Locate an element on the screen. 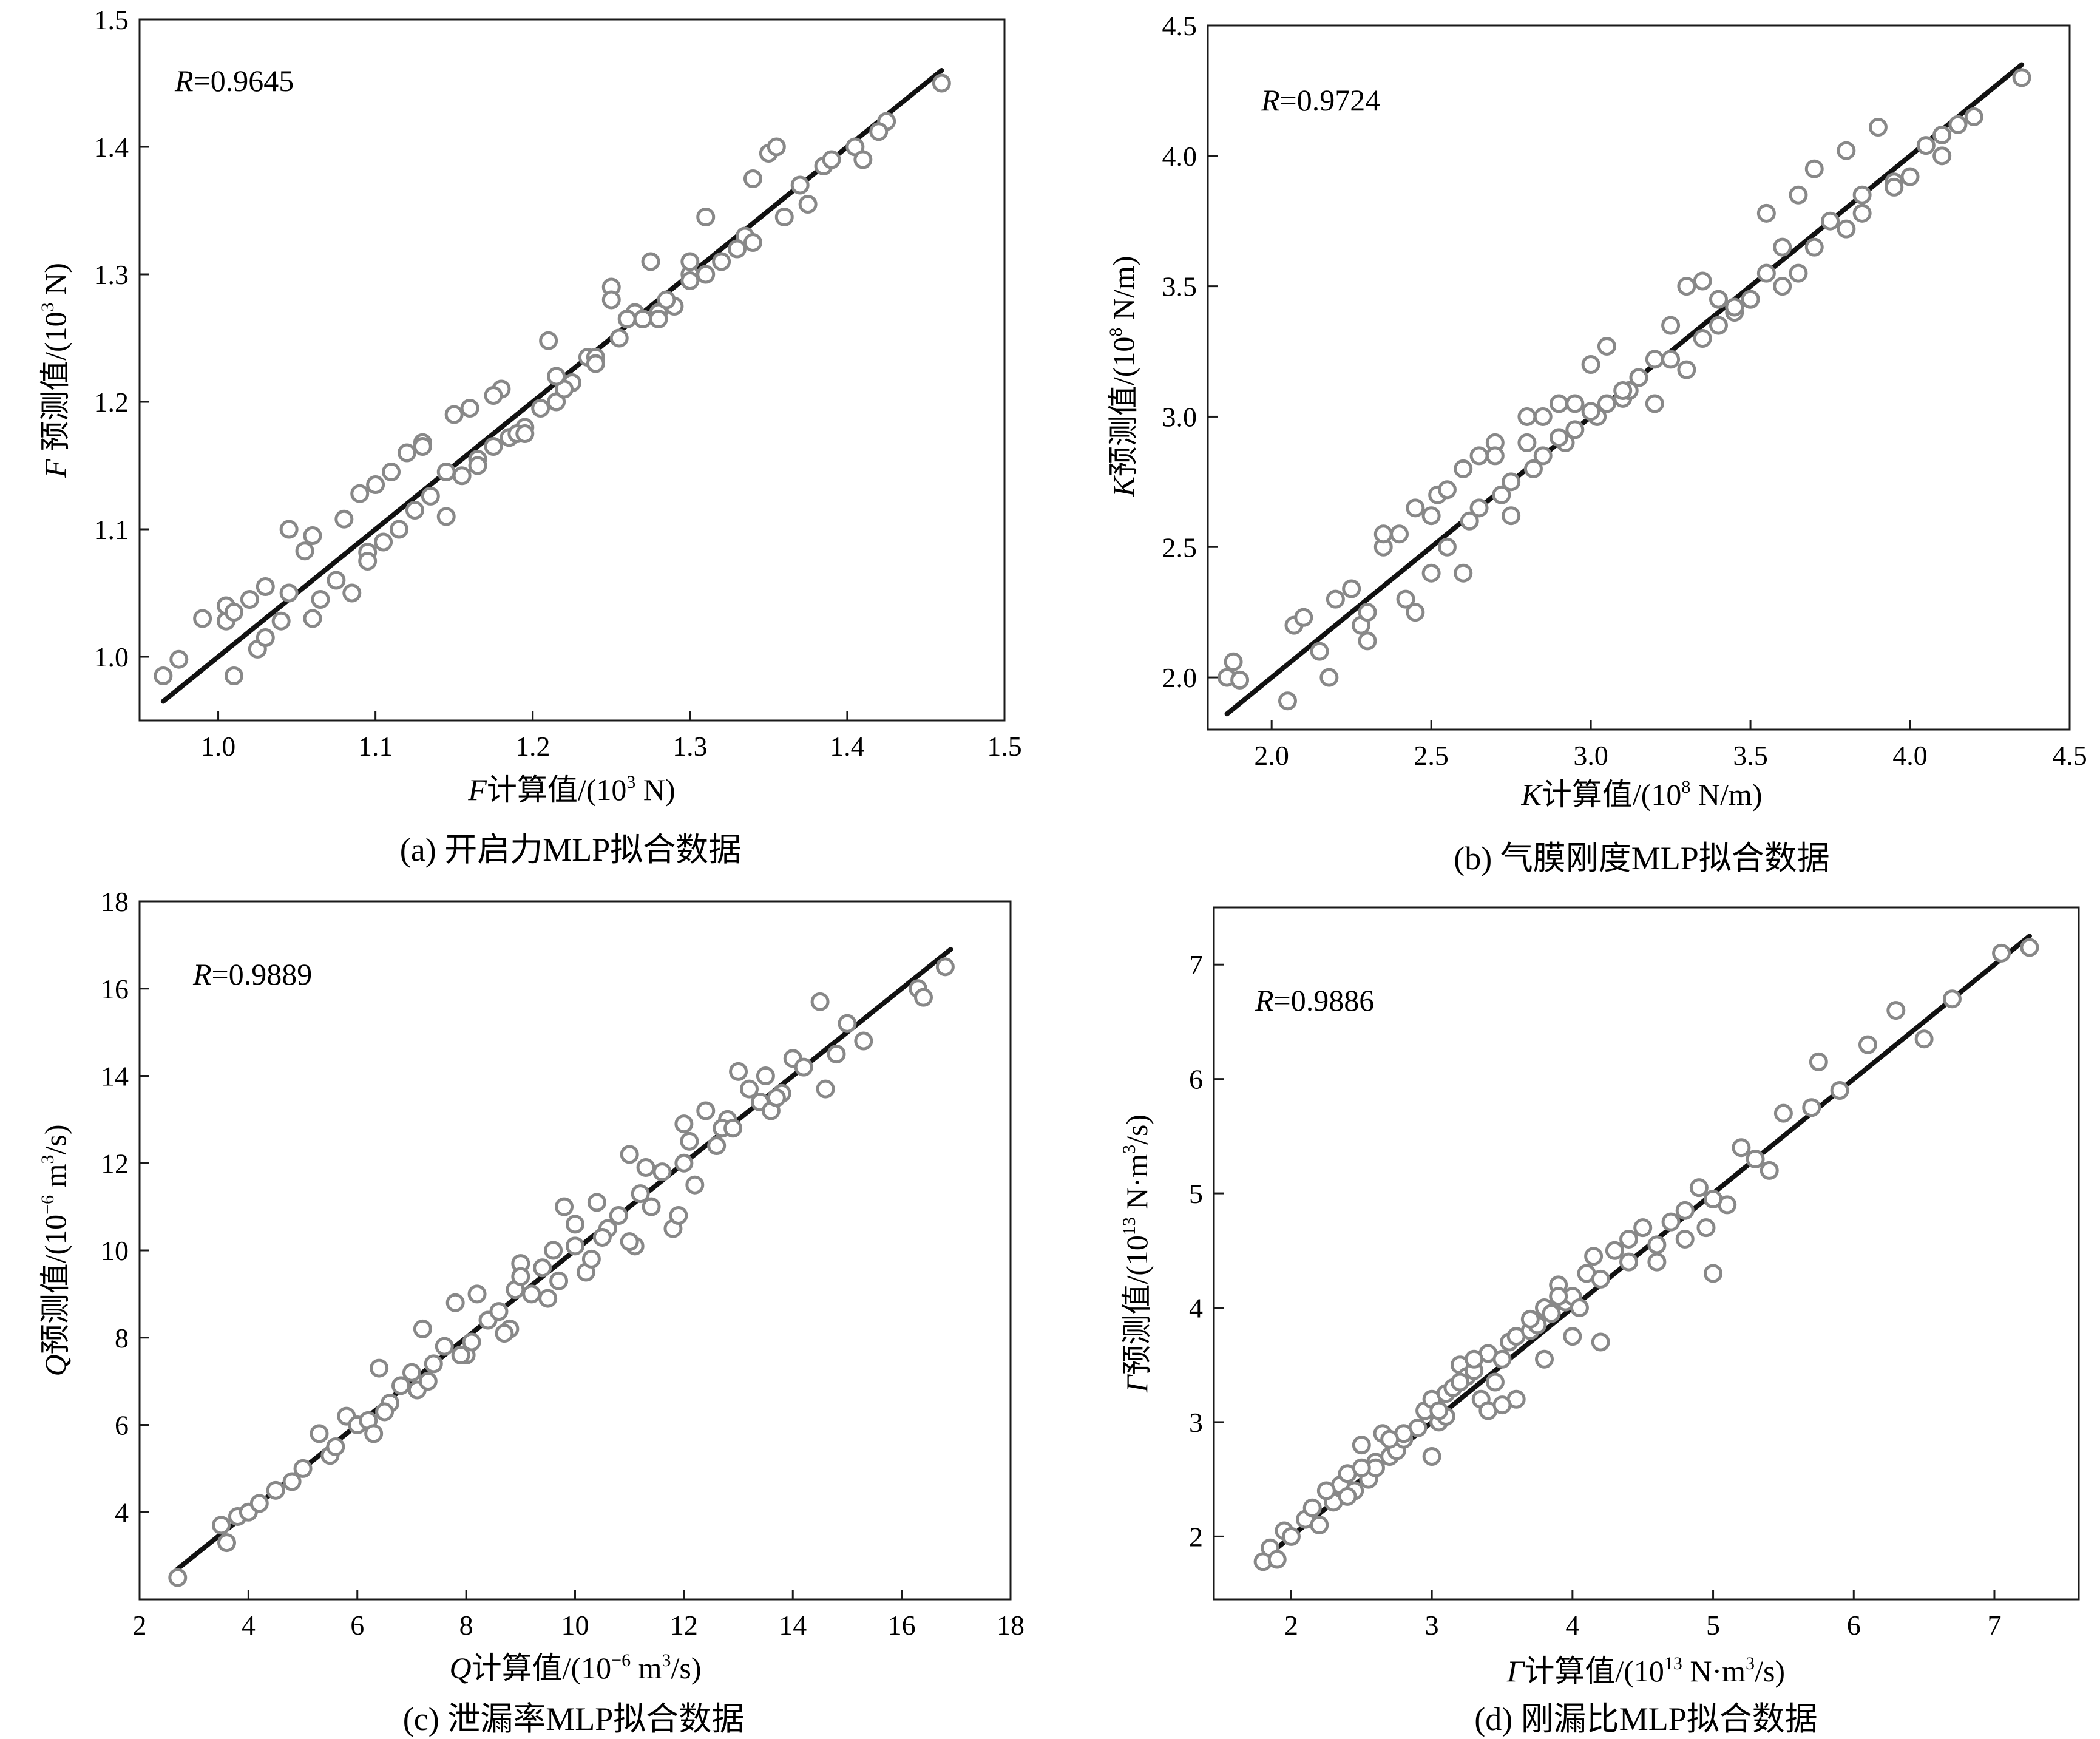 This screenshot has height=1739, width=2100. x-tick-label: 1.4 is located at coordinates (847, 746).